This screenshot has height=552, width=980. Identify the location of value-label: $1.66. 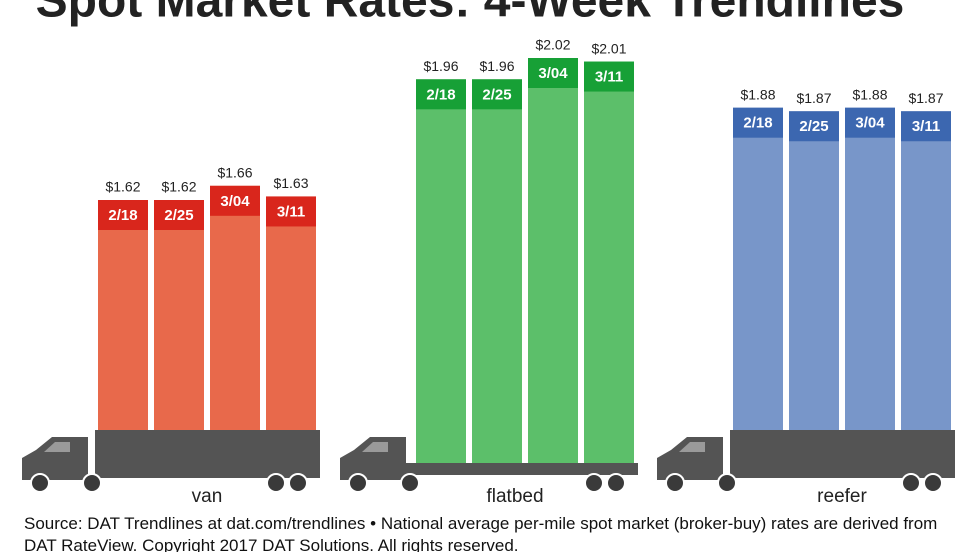
(234, 173).